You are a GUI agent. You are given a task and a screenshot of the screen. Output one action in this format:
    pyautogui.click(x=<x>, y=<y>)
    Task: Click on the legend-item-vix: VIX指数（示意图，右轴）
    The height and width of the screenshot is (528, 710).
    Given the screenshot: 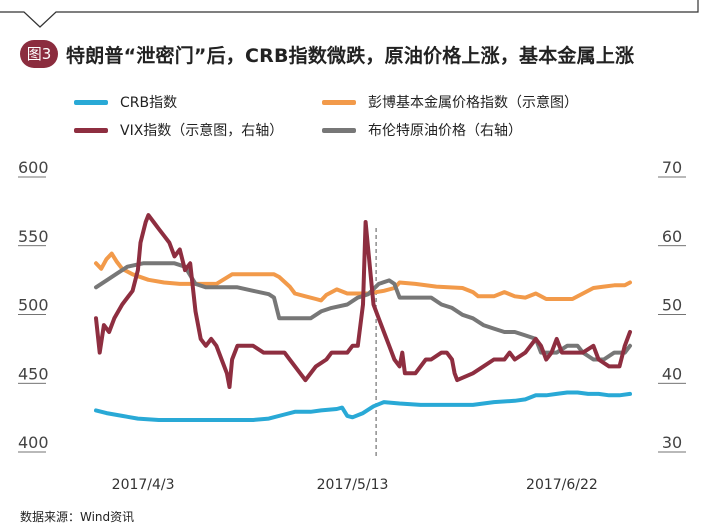 What is the action you would take?
    pyautogui.click(x=178, y=130)
    